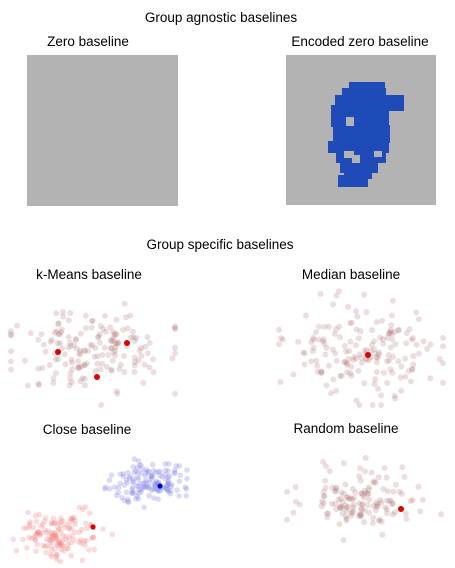 The image size is (455, 568). I want to click on encoded-zero-baseline-label: Encoded zero baseline, so click(360, 41).